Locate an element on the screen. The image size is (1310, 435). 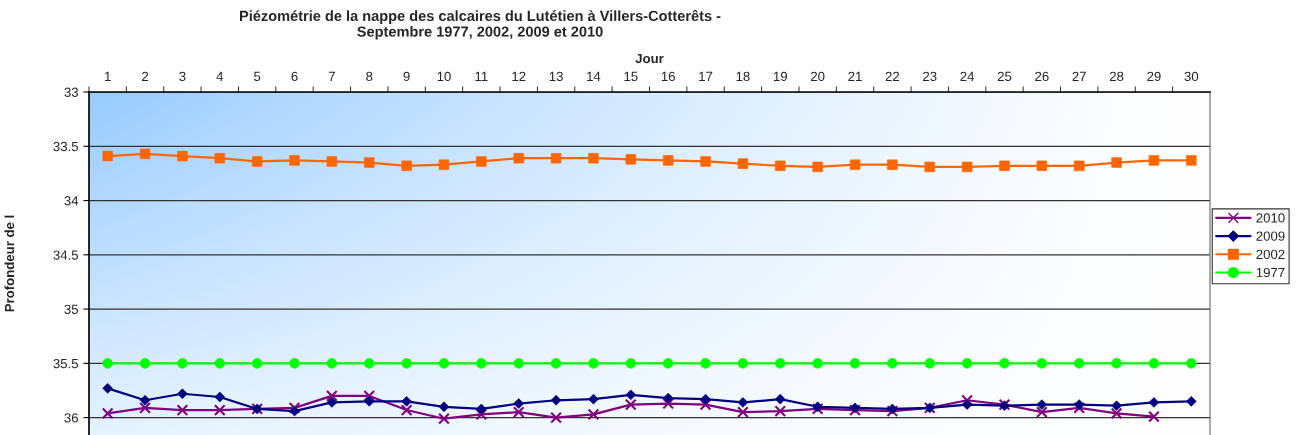
x-tick-label: 22 is located at coordinates (892, 76).